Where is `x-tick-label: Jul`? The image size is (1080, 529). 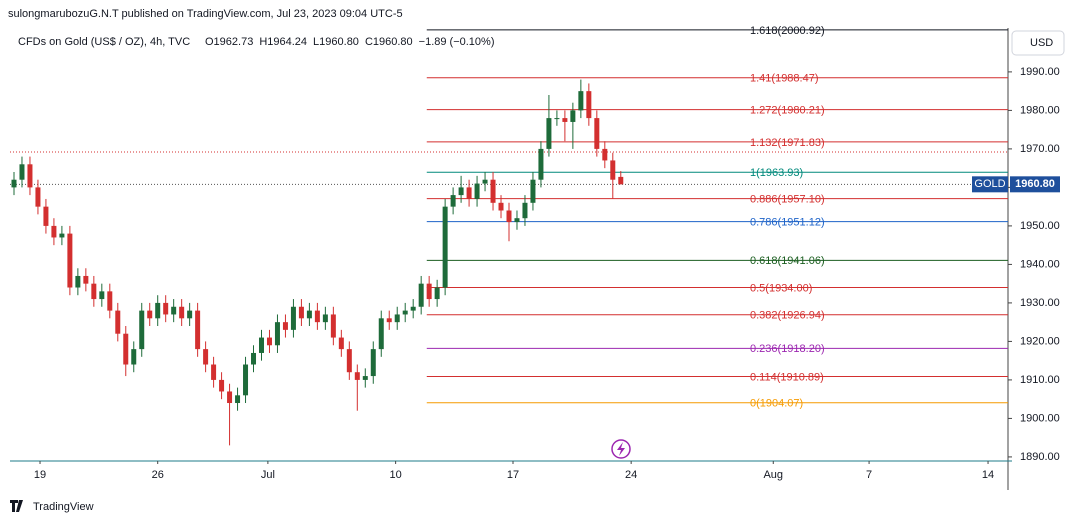 x-tick-label: Jul is located at coordinates (268, 475).